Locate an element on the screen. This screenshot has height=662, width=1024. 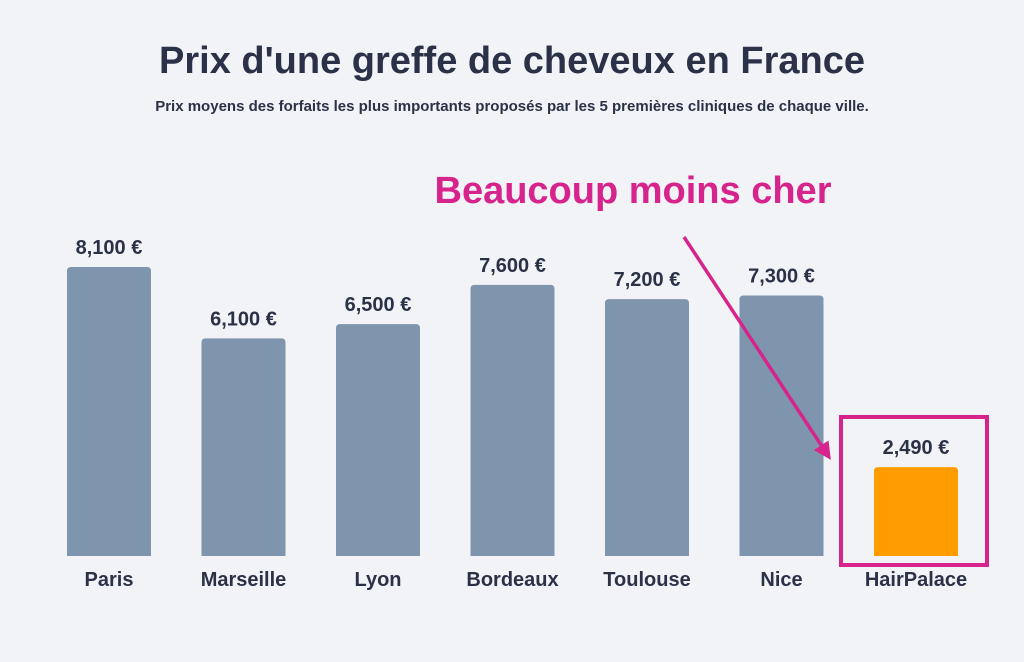
bar-group: 6,500 € Lyon is located at coordinates (378, 442).